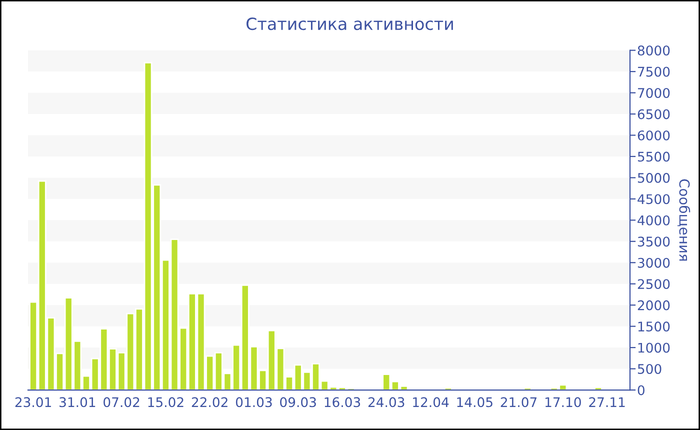 Image resolution: width=700 pixels, height=430 pixels. What do you see at coordinates (654, 305) in the screenshot?
I see `y-tick-label: 2000` at bounding box center [654, 305].